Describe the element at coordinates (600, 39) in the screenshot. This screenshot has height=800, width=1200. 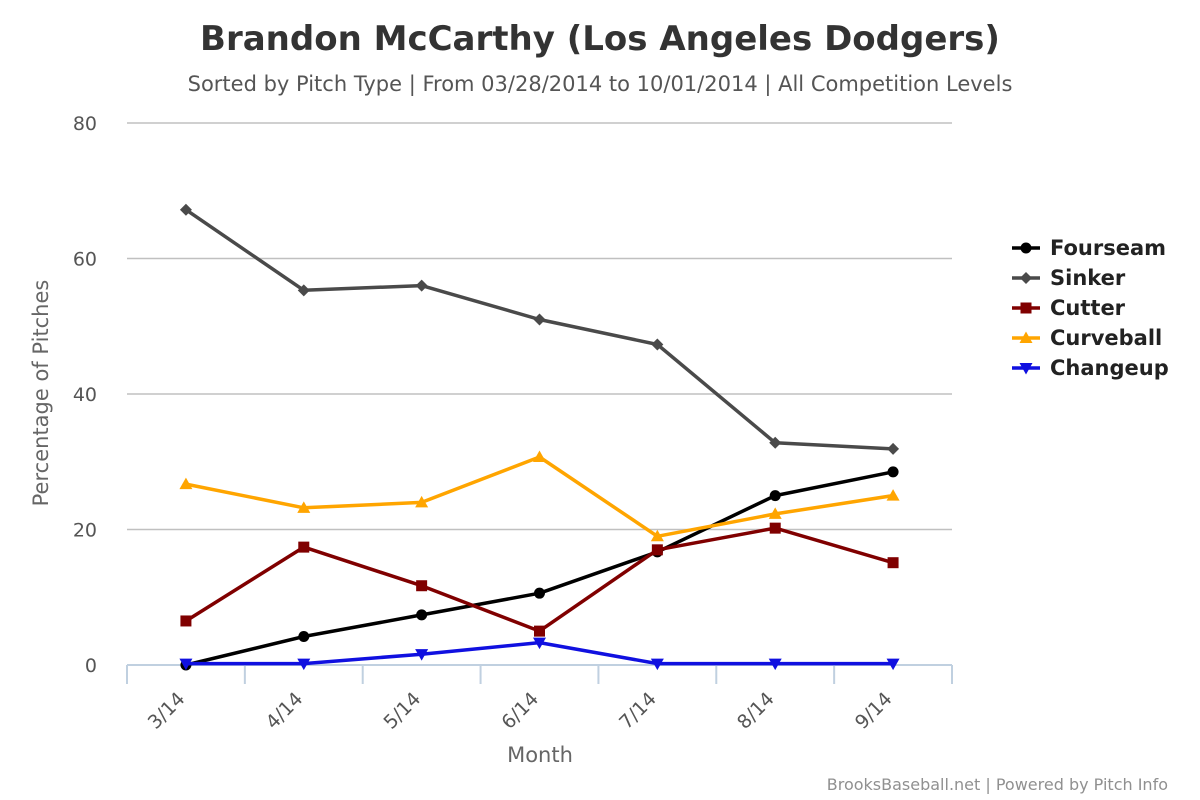
I see `chart-title: Brandon McCarthy (Los Angeles Dodgers)` at that location.